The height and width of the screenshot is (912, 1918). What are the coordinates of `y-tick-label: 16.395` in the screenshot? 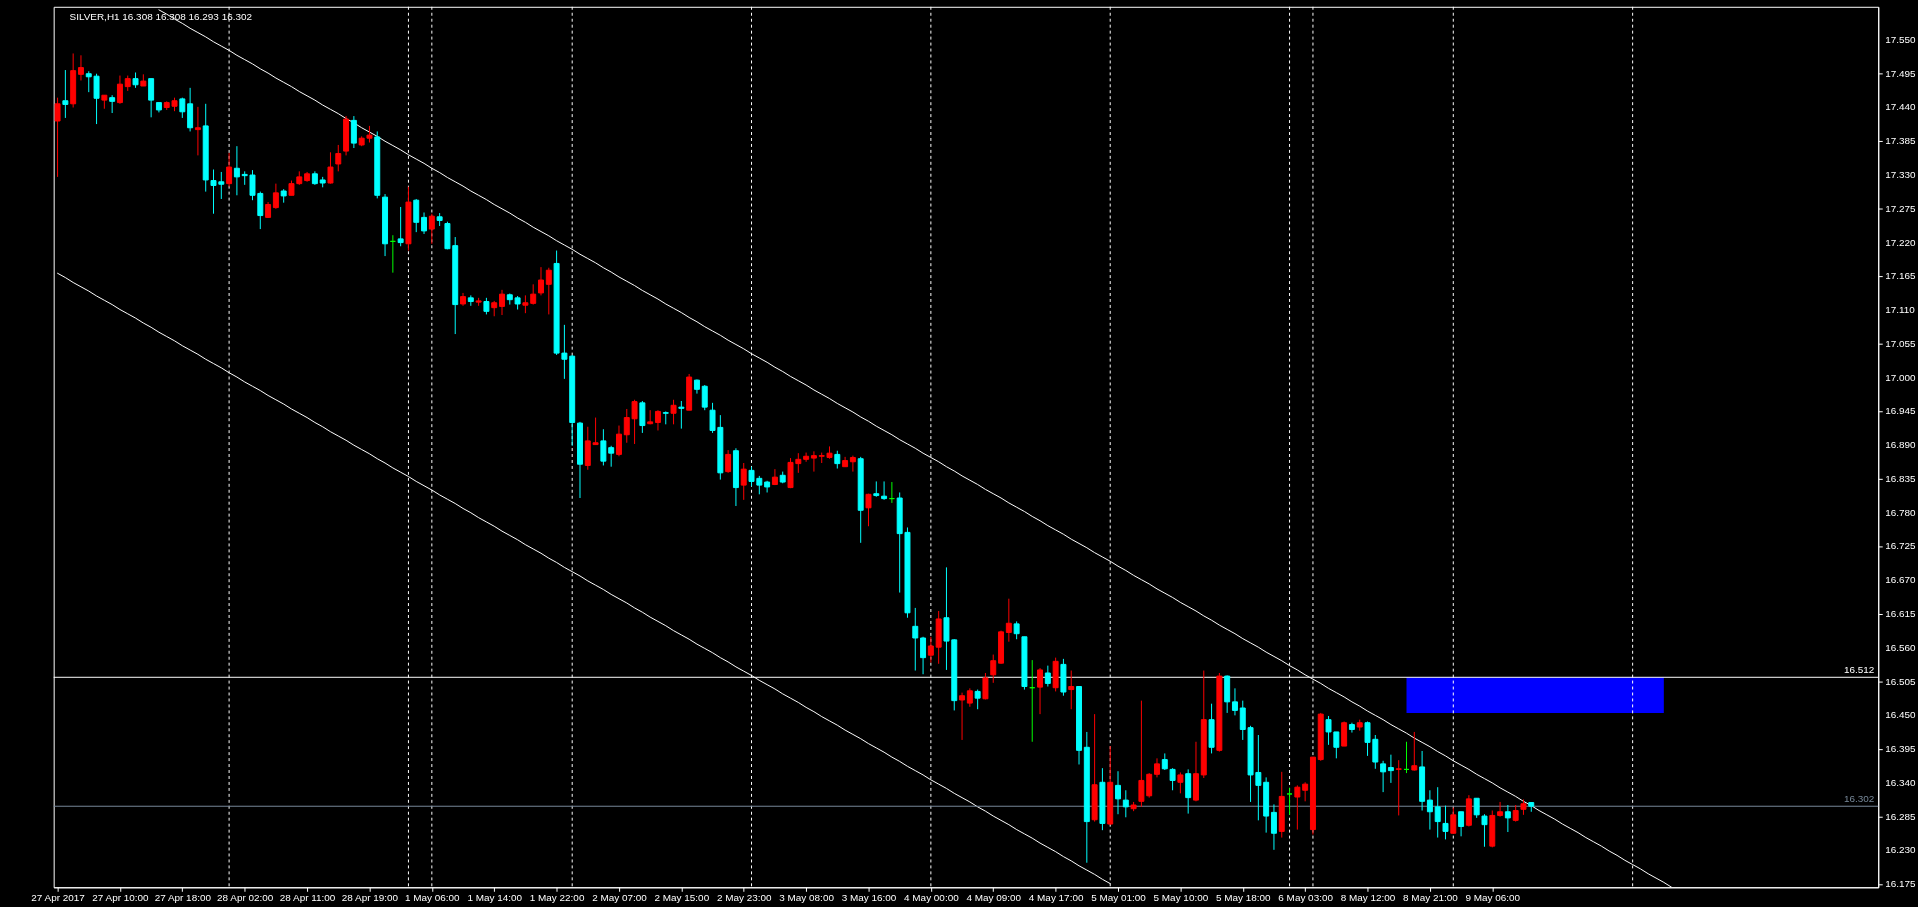 It's located at (1901, 749).